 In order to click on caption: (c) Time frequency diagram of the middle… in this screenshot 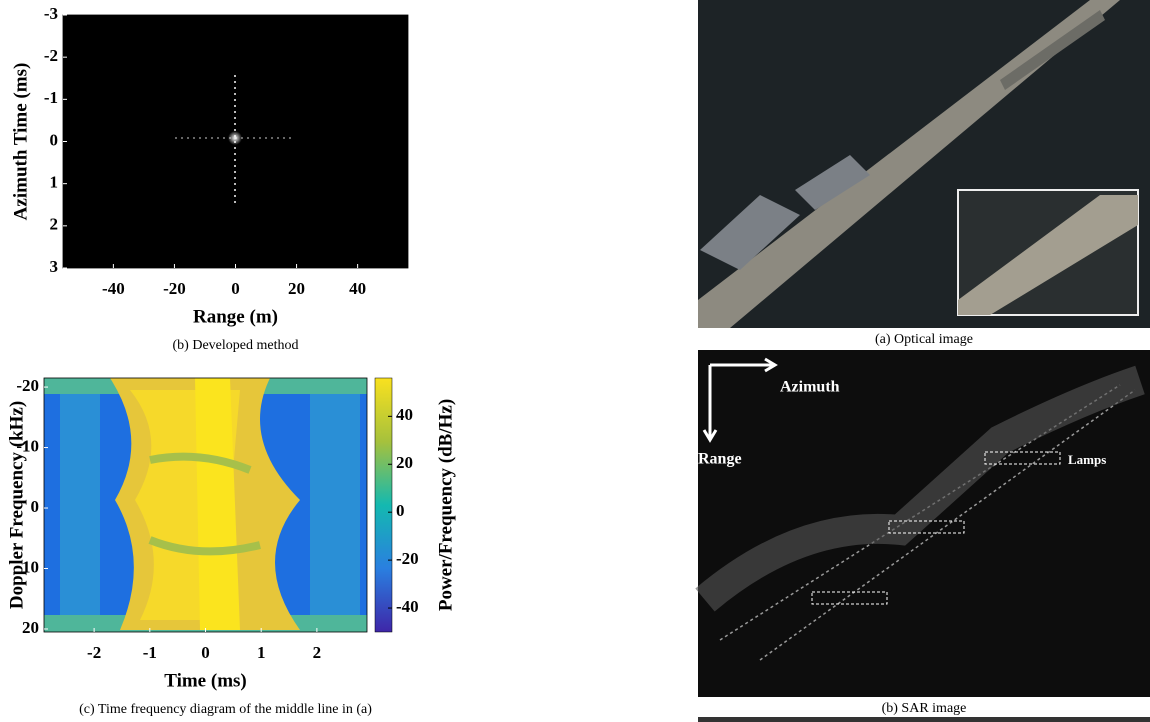, I will do `click(225, 709)`.